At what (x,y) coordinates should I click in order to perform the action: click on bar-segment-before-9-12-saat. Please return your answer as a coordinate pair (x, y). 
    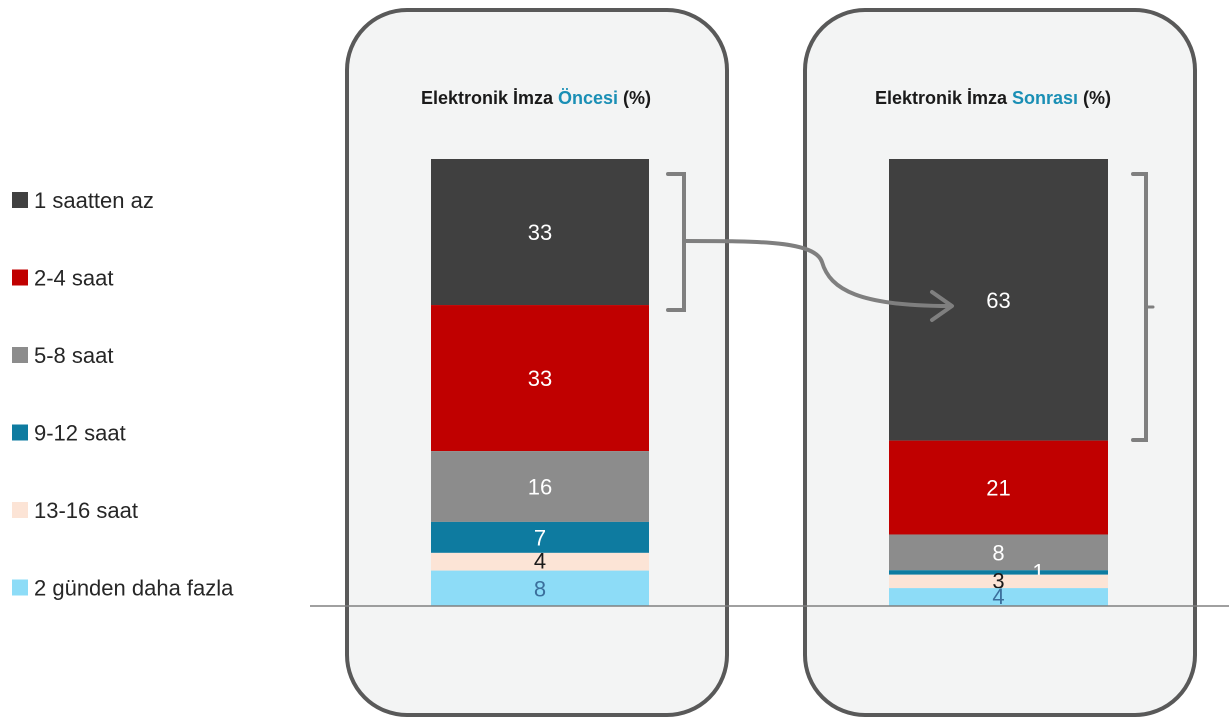
    Looking at the image, I should click on (540, 537).